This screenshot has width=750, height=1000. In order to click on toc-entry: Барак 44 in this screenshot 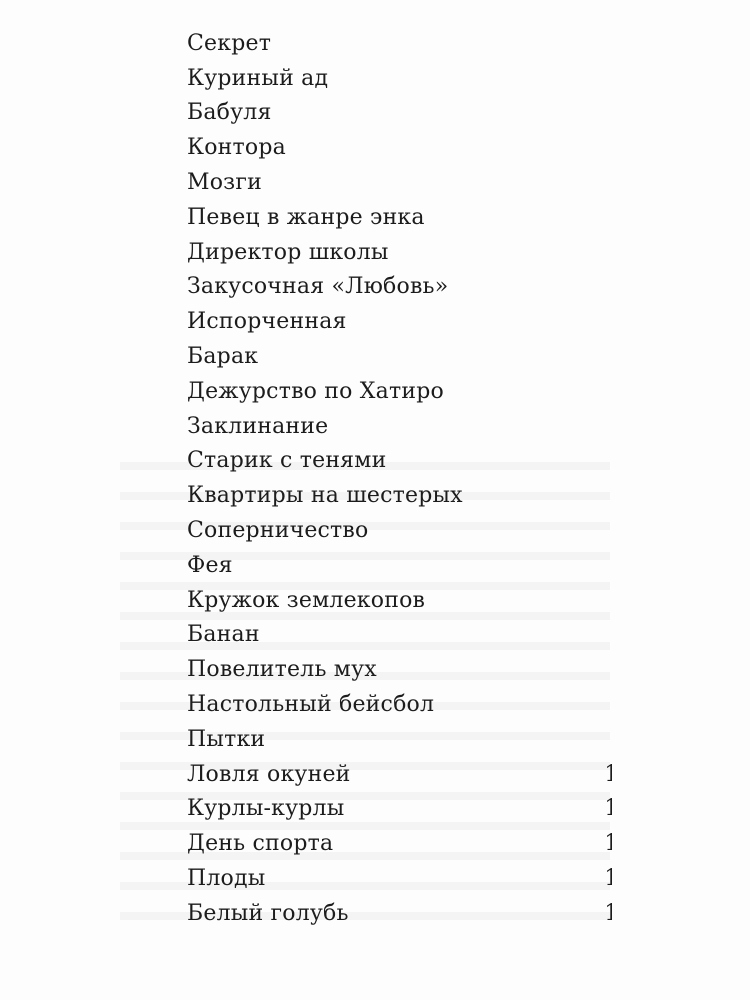, I will do `click(399, 356)`.